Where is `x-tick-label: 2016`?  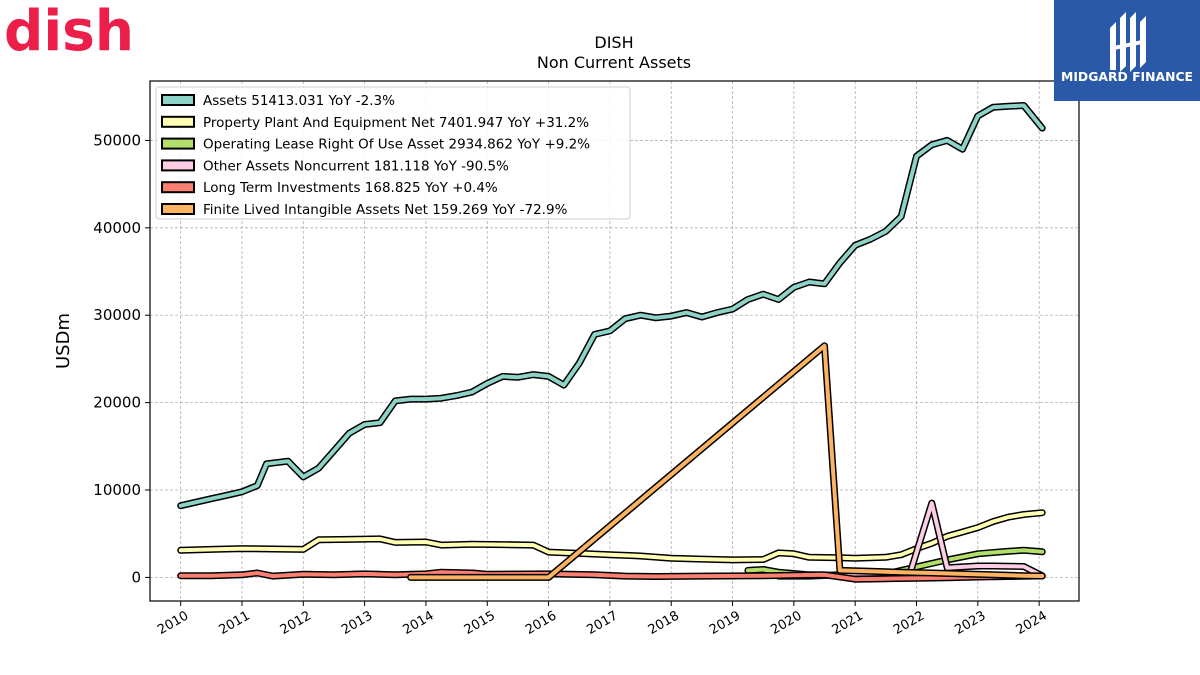
x-tick-label: 2016 is located at coordinates (541, 623).